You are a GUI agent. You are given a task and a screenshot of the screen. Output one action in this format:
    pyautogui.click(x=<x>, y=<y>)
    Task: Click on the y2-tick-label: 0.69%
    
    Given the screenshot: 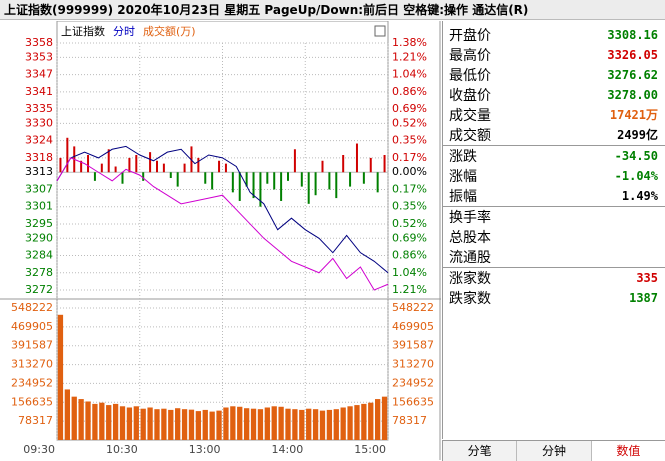 What is the action you would take?
    pyautogui.click(x=409, y=237)
    